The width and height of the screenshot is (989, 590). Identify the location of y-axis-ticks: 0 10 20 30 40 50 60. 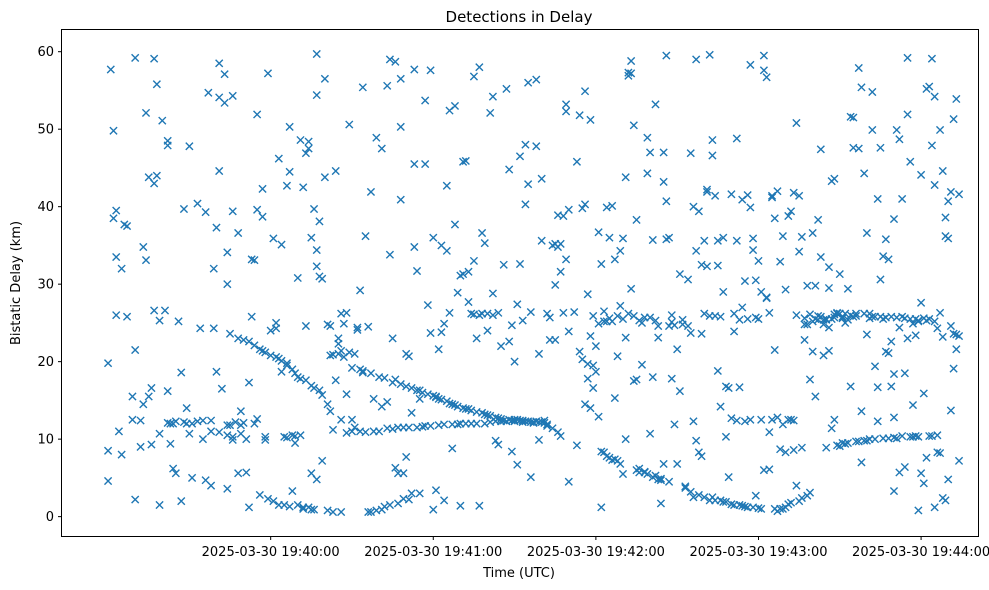
(49, 285).